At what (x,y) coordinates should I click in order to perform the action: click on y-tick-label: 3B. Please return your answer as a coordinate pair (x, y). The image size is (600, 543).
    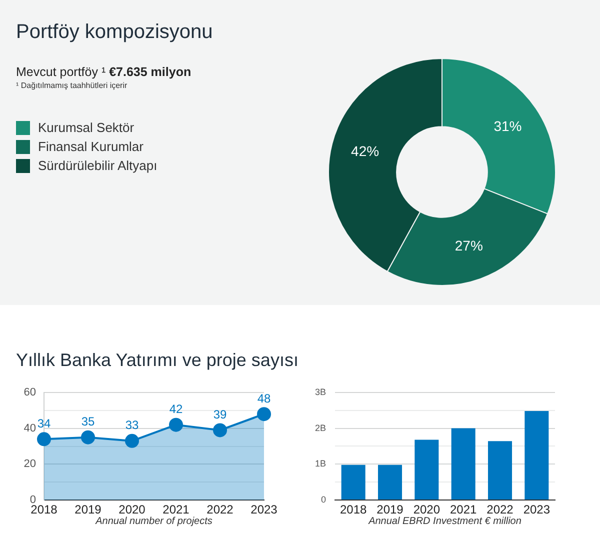
    Looking at the image, I should click on (320, 391).